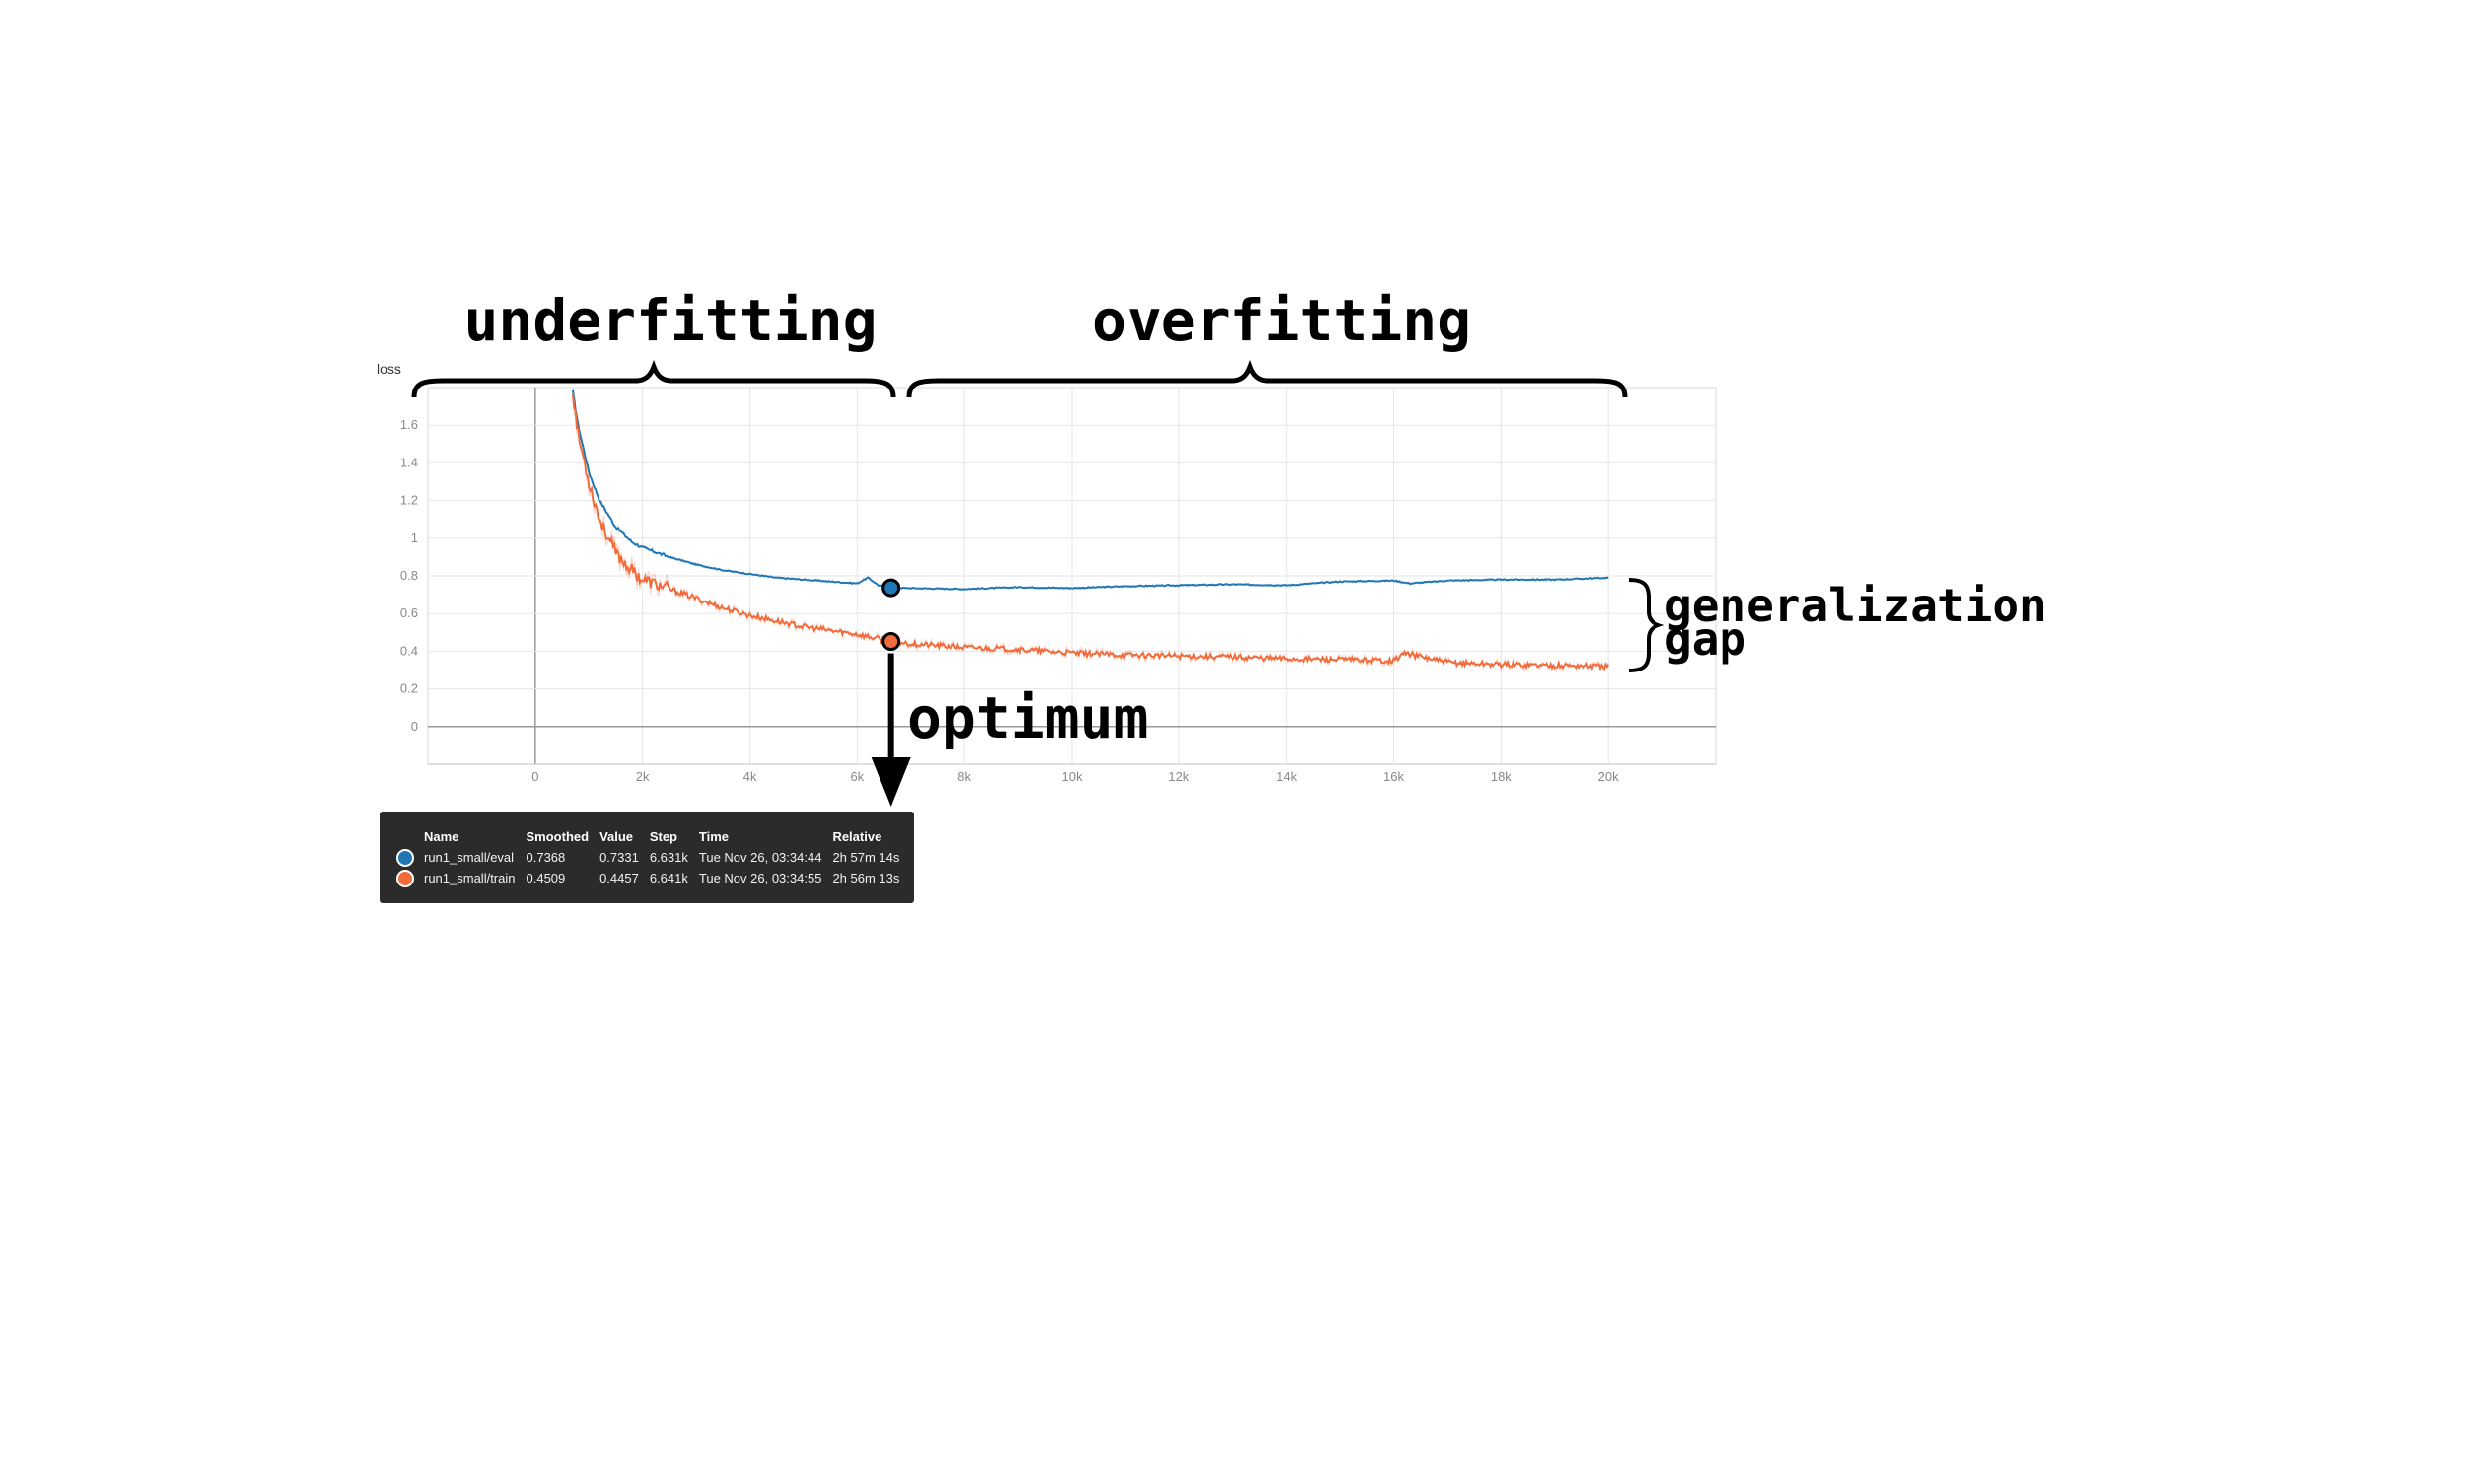 This screenshot has height=1484, width=2465. Describe the element at coordinates (760, 878) in the screenshot. I see `tooltip-cell-time: Tue Nov 26, 03:34:55` at that location.